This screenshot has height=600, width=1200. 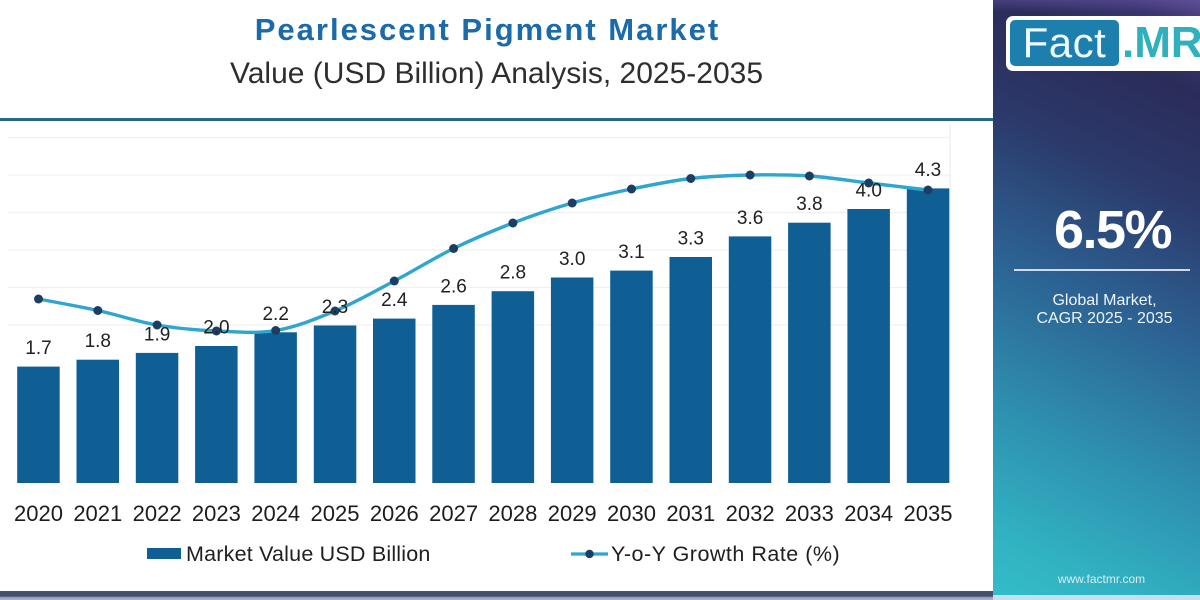 I want to click on svg-text: 2030, so click(x=631, y=513).